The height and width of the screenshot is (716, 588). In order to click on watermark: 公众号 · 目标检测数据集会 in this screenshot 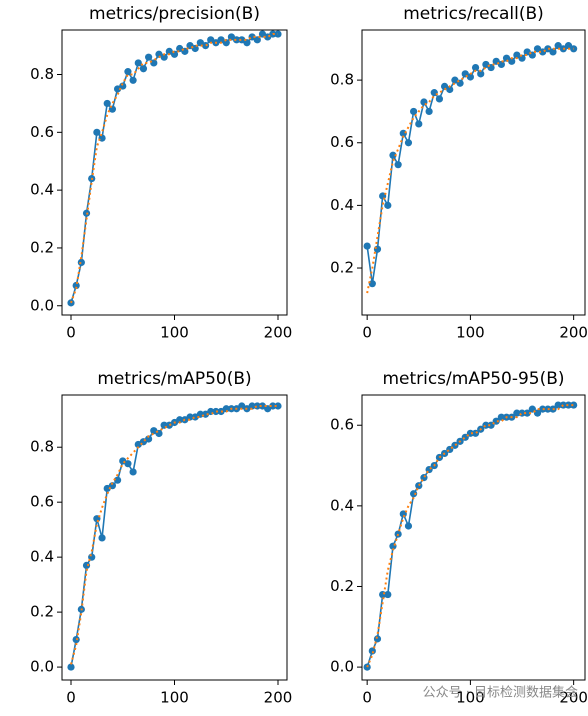, I will do `click(500, 693)`.